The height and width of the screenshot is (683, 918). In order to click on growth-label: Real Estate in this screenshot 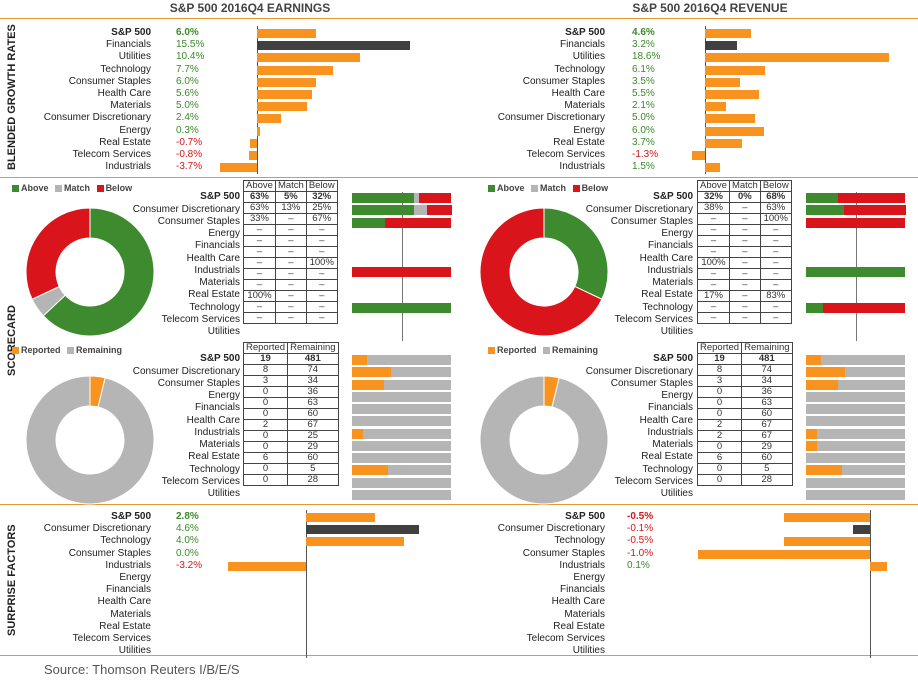, I will do `click(125, 142)`.